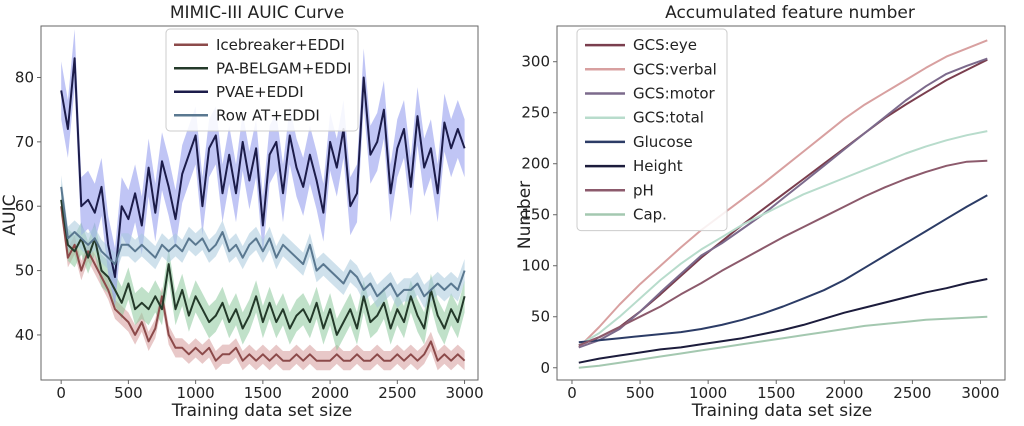 The height and width of the screenshot is (426, 1024). I want to click on y-axis-label: Number, so click(525, 215).